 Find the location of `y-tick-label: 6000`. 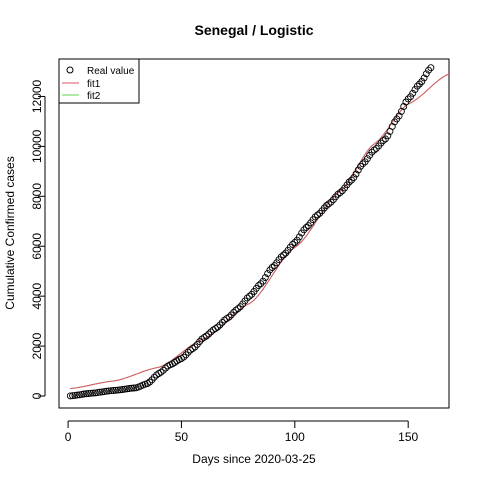

y-tick-label: 6000 is located at coordinates (37, 246).